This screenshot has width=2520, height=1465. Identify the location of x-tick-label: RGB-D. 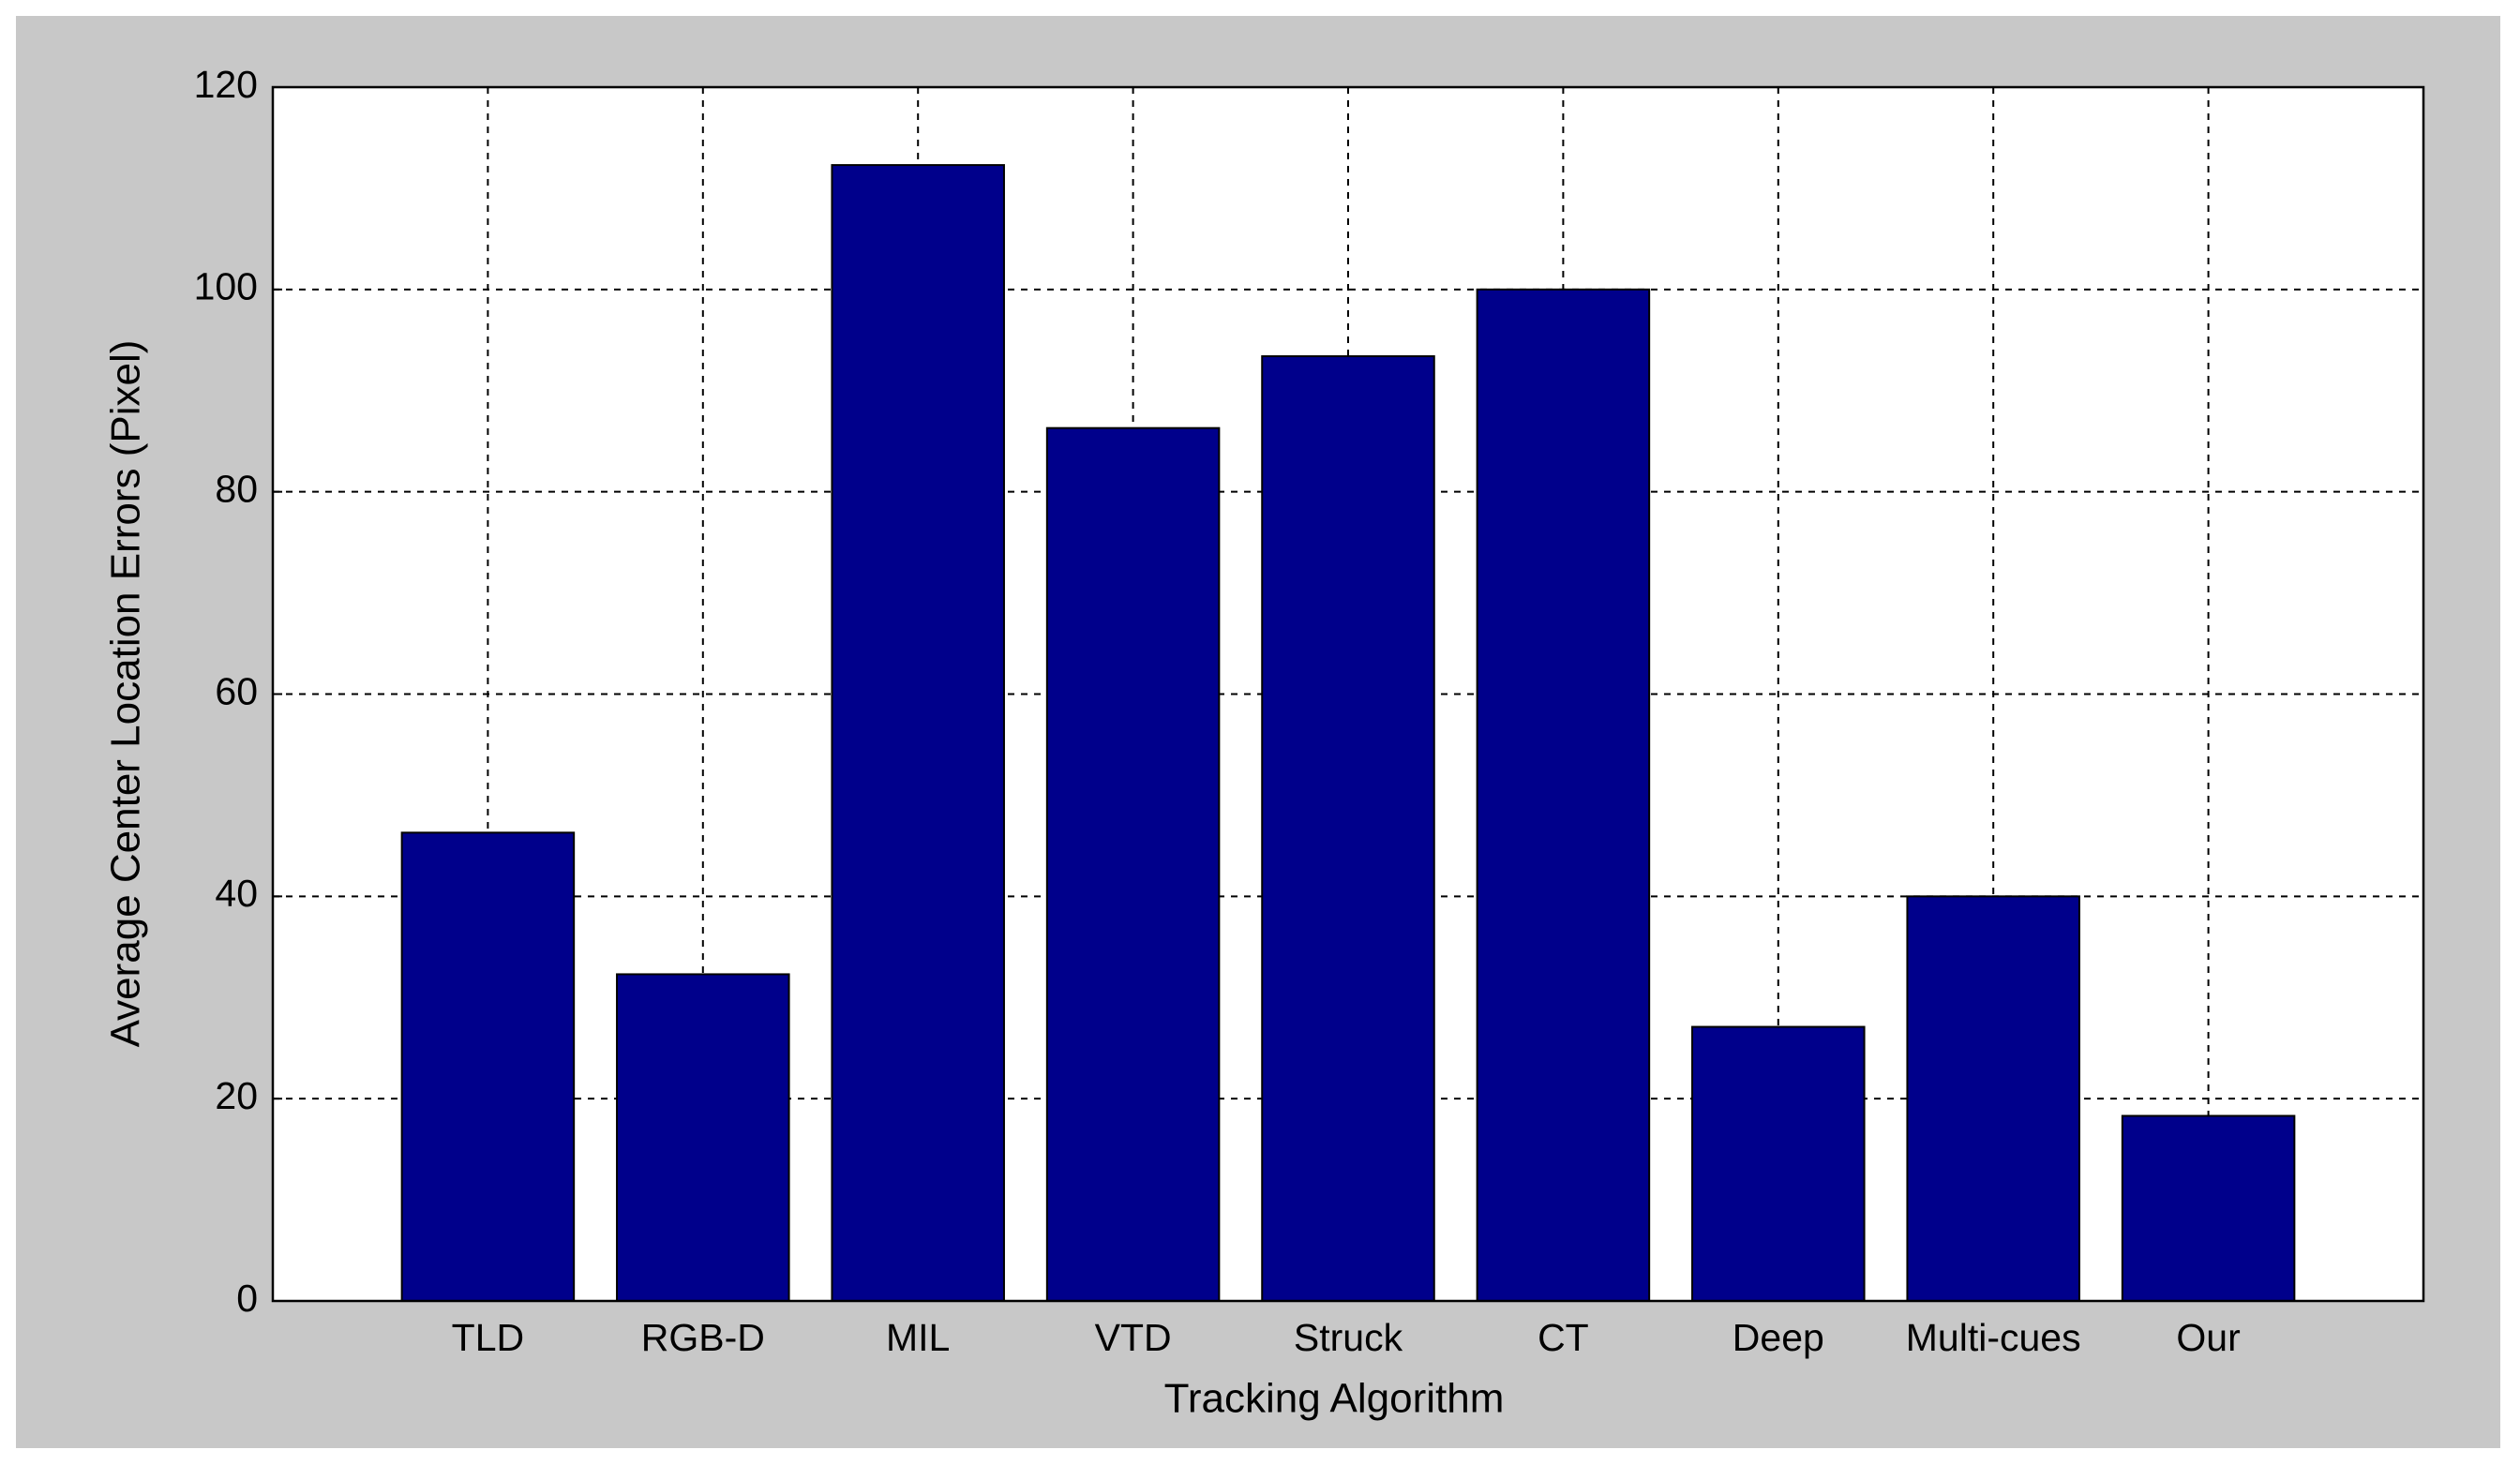
(703, 1337).